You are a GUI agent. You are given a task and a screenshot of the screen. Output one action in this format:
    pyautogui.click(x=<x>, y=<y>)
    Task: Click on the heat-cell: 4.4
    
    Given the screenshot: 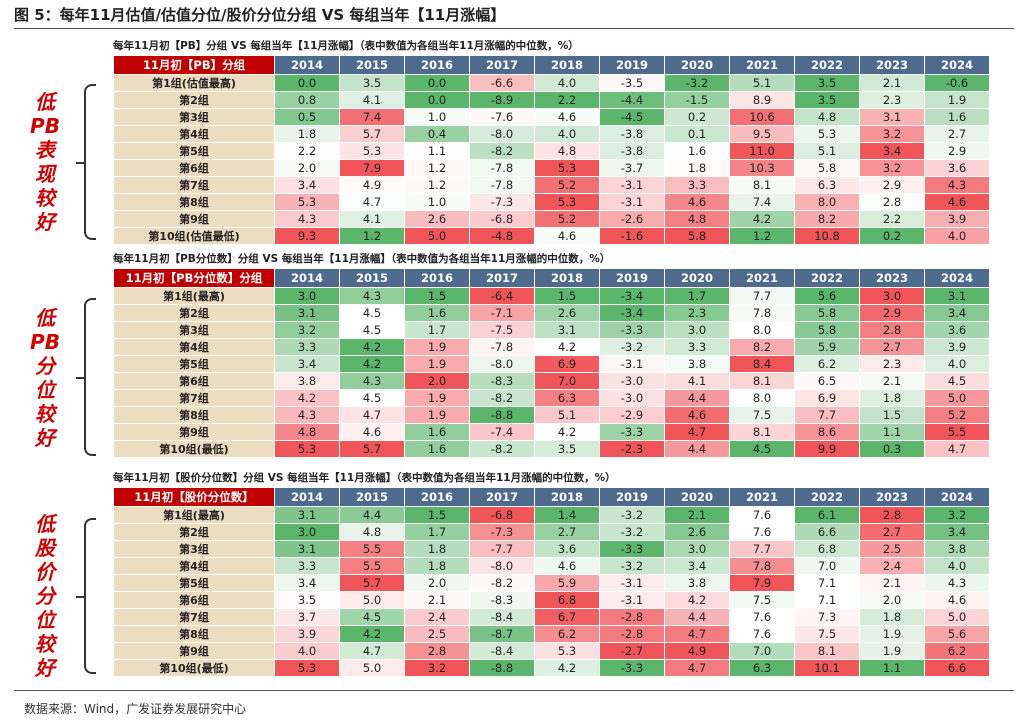 What is the action you would take?
    pyautogui.click(x=697, y=449)
    